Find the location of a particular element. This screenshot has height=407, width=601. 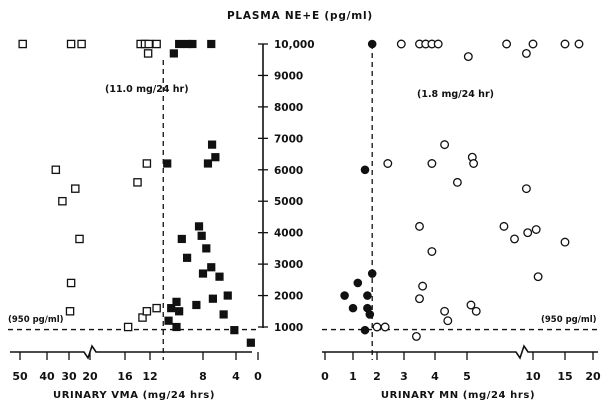

vma-x-tick-label: 0 is located at coordinates (258, 376).